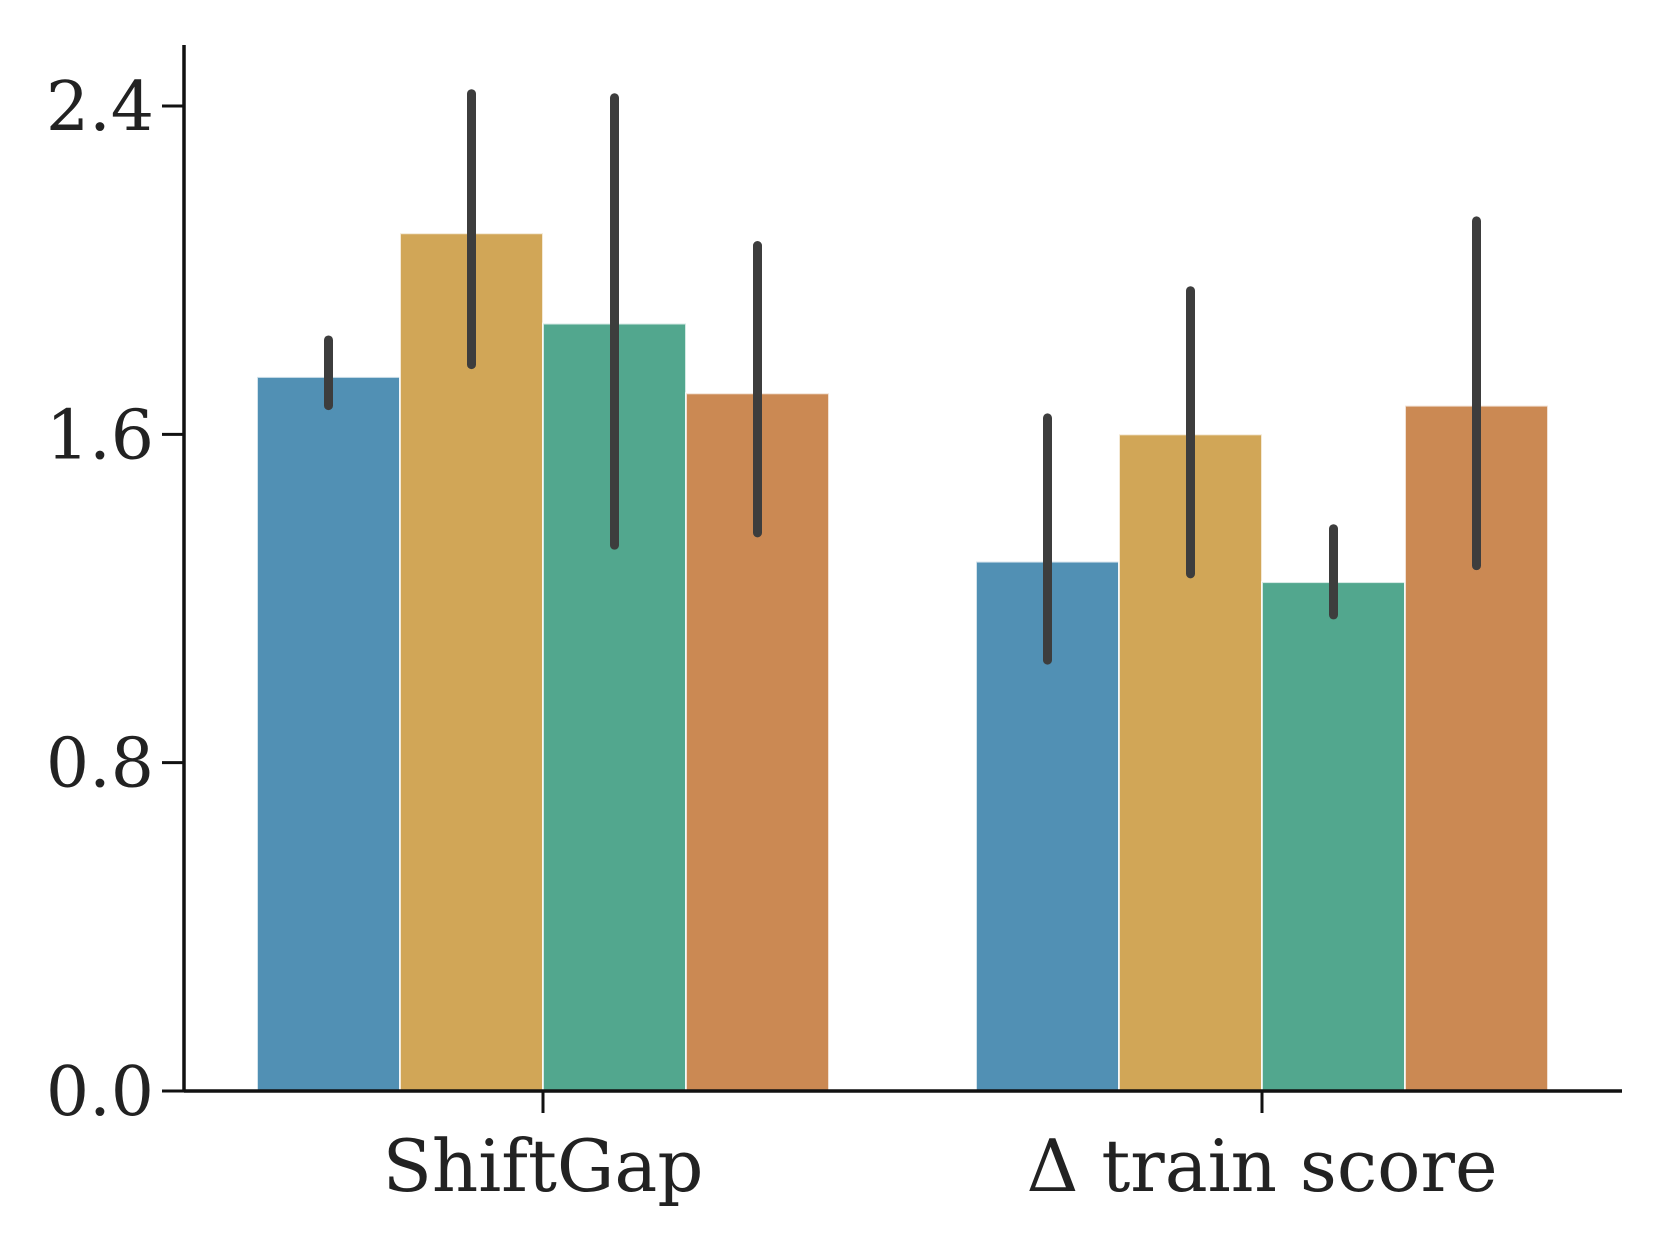 The height and width of the screenshot is (1249, 1660). I want to click on y-tick-label: 0.8, so click(100, 764).